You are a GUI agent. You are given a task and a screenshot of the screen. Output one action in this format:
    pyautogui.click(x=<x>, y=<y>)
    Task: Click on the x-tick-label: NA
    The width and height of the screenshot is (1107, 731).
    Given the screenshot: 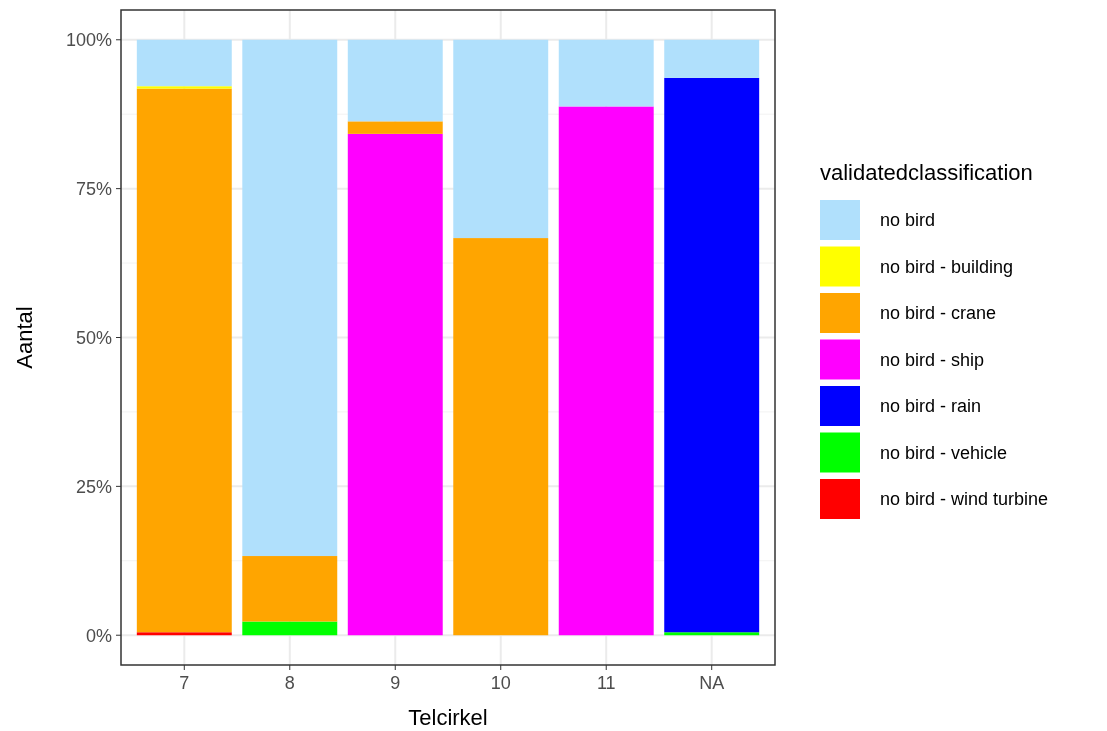 What is the action you would take?
    pyautogui.click(x=712, y=683)
    